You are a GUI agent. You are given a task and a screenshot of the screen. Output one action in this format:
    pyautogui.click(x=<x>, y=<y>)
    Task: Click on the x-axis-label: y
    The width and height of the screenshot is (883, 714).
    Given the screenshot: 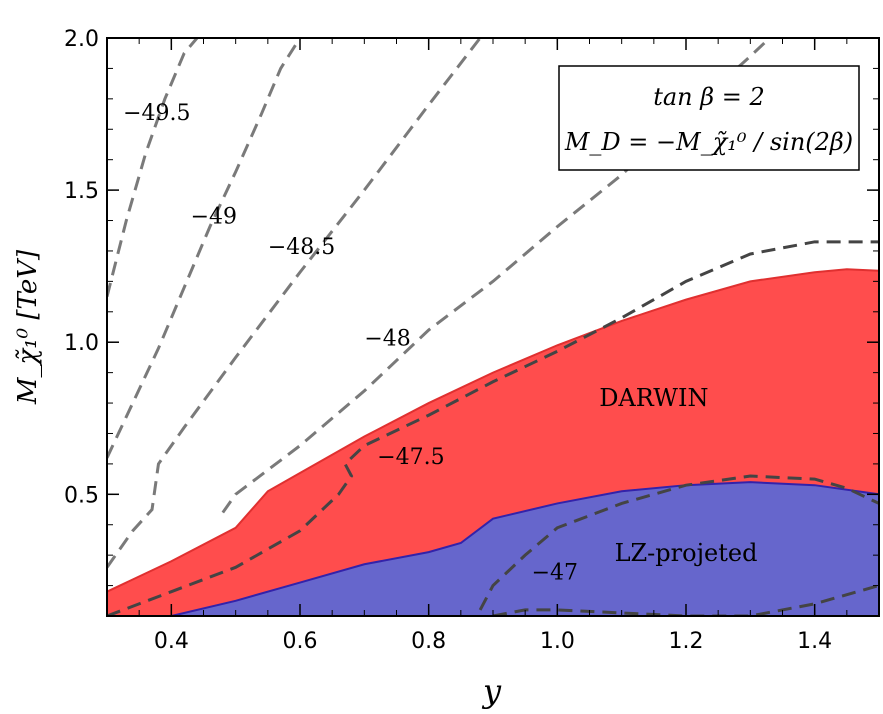 What is the action you would take?
    pyautogui.click(x=491, y=691)
    